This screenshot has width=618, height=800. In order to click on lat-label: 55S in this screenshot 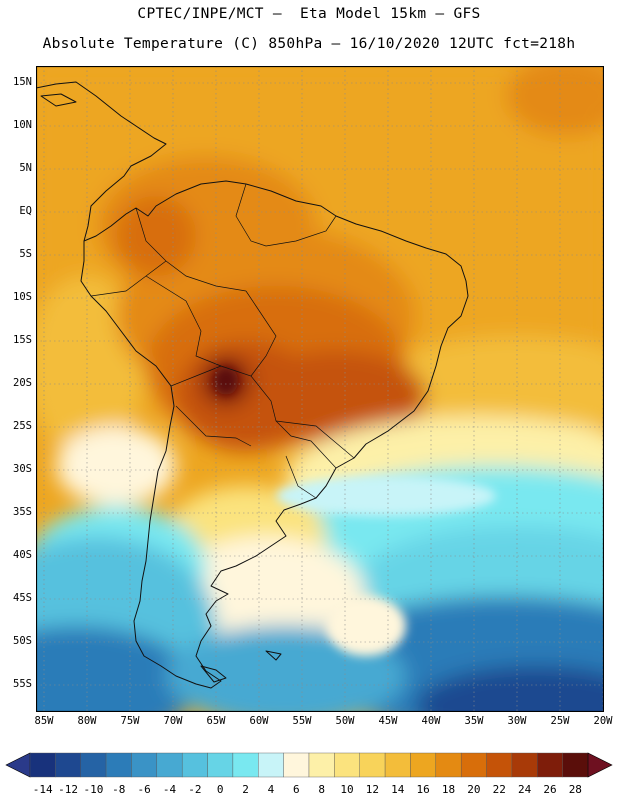, I will do `click(22, 684)`.